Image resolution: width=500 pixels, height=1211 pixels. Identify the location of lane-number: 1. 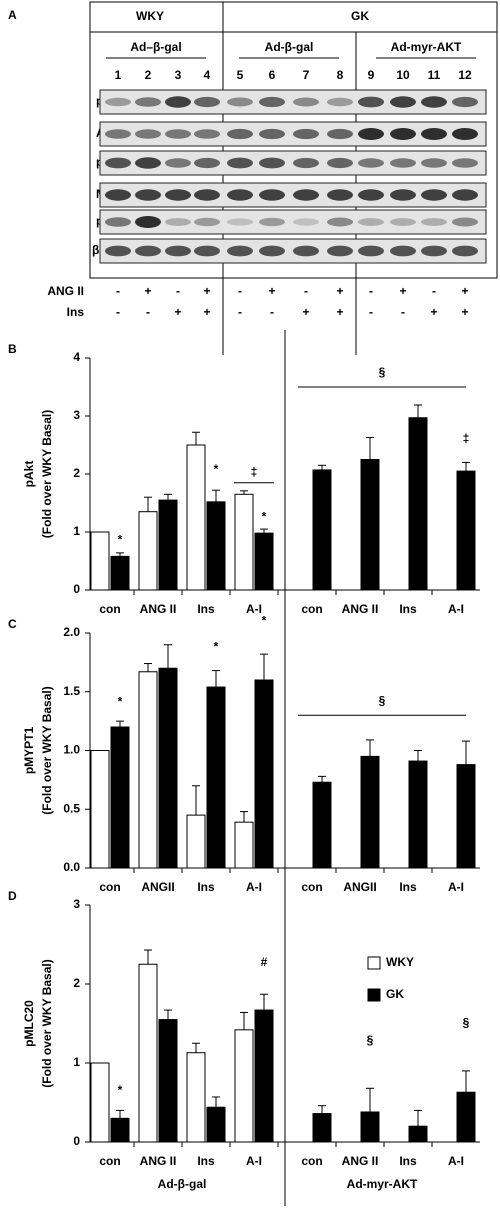
(118, 75).